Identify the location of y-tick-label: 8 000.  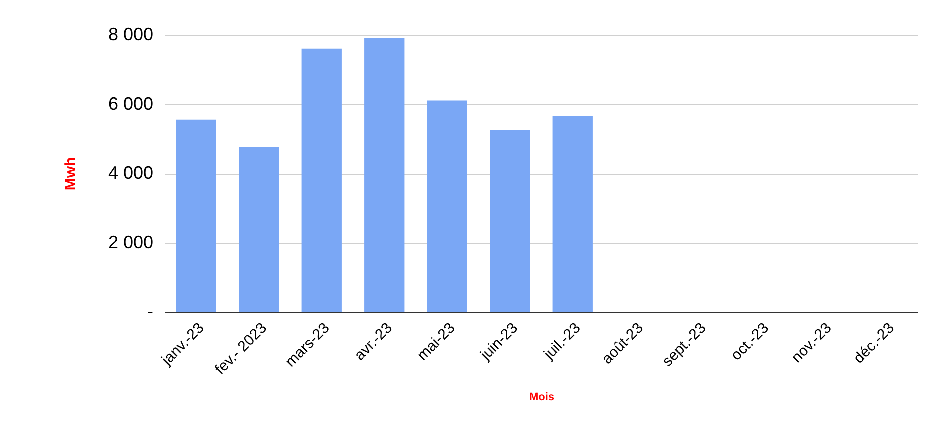
(131, 34).